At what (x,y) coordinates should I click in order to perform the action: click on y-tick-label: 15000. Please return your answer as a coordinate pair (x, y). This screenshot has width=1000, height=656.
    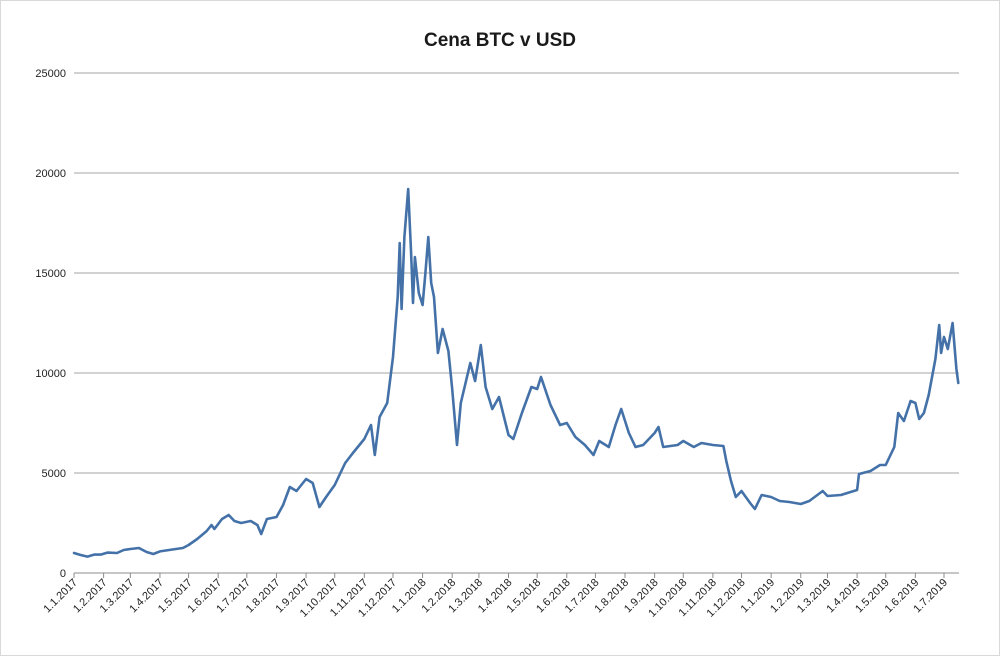
    Looking at the image, I should click on (50, 274).